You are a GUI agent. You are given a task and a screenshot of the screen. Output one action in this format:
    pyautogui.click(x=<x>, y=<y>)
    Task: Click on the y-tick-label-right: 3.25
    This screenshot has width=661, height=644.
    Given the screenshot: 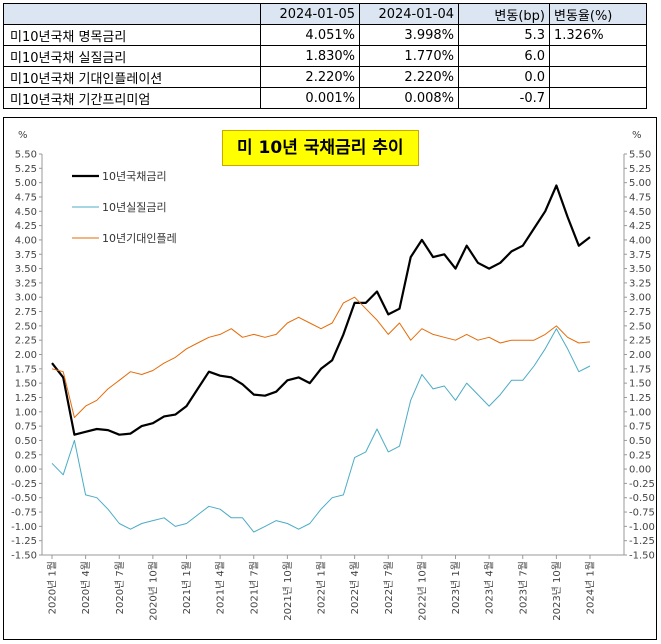 What is the action you would take?
    pyautogui.click(x=640, y=283)
    